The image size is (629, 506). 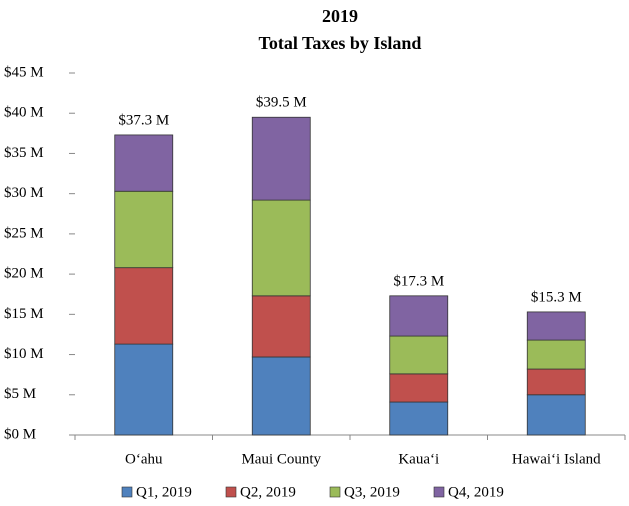 What do you see at coordinates (340, 16) in the screenshot?
I see `chart-title: 2019` at bounding box center [340, 16].